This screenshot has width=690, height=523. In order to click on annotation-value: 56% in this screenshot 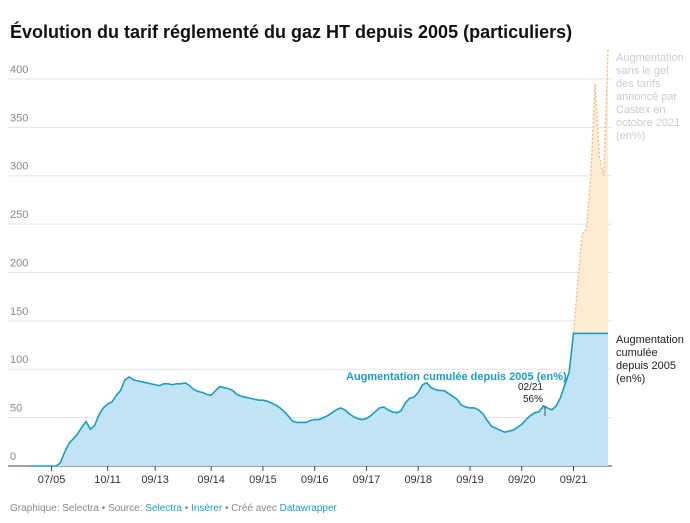, I will do `click(532, 399)`.